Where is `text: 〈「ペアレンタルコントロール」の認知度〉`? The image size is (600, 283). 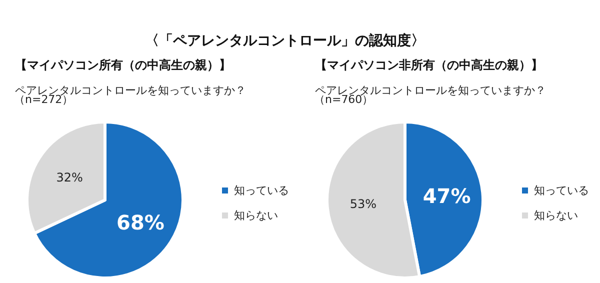
text: 〈「ペアレンタルコントロール」の認知度〉 is located at coordinates (285, 41).